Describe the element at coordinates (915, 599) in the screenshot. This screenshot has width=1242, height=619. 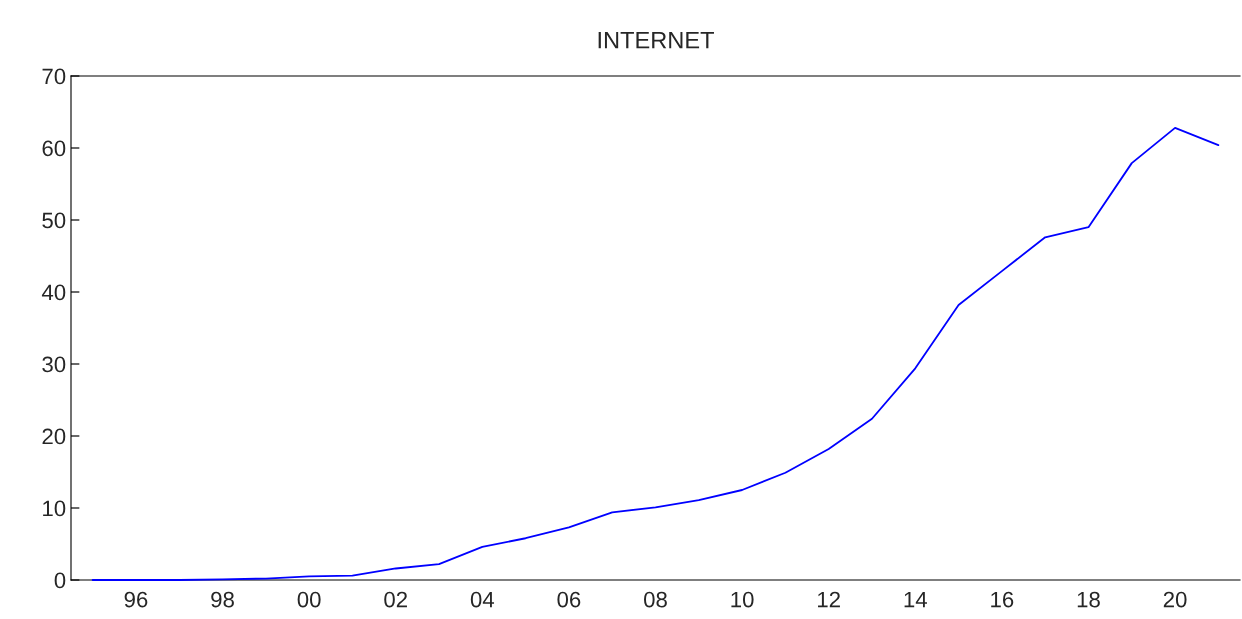
I see `x-tick-label: 14` at that location.